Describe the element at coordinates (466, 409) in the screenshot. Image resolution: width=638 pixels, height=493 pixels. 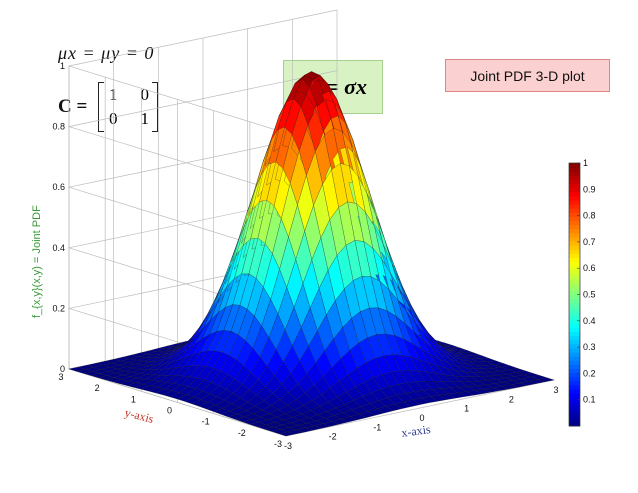
I see `x-tick-label: 1` at that location.